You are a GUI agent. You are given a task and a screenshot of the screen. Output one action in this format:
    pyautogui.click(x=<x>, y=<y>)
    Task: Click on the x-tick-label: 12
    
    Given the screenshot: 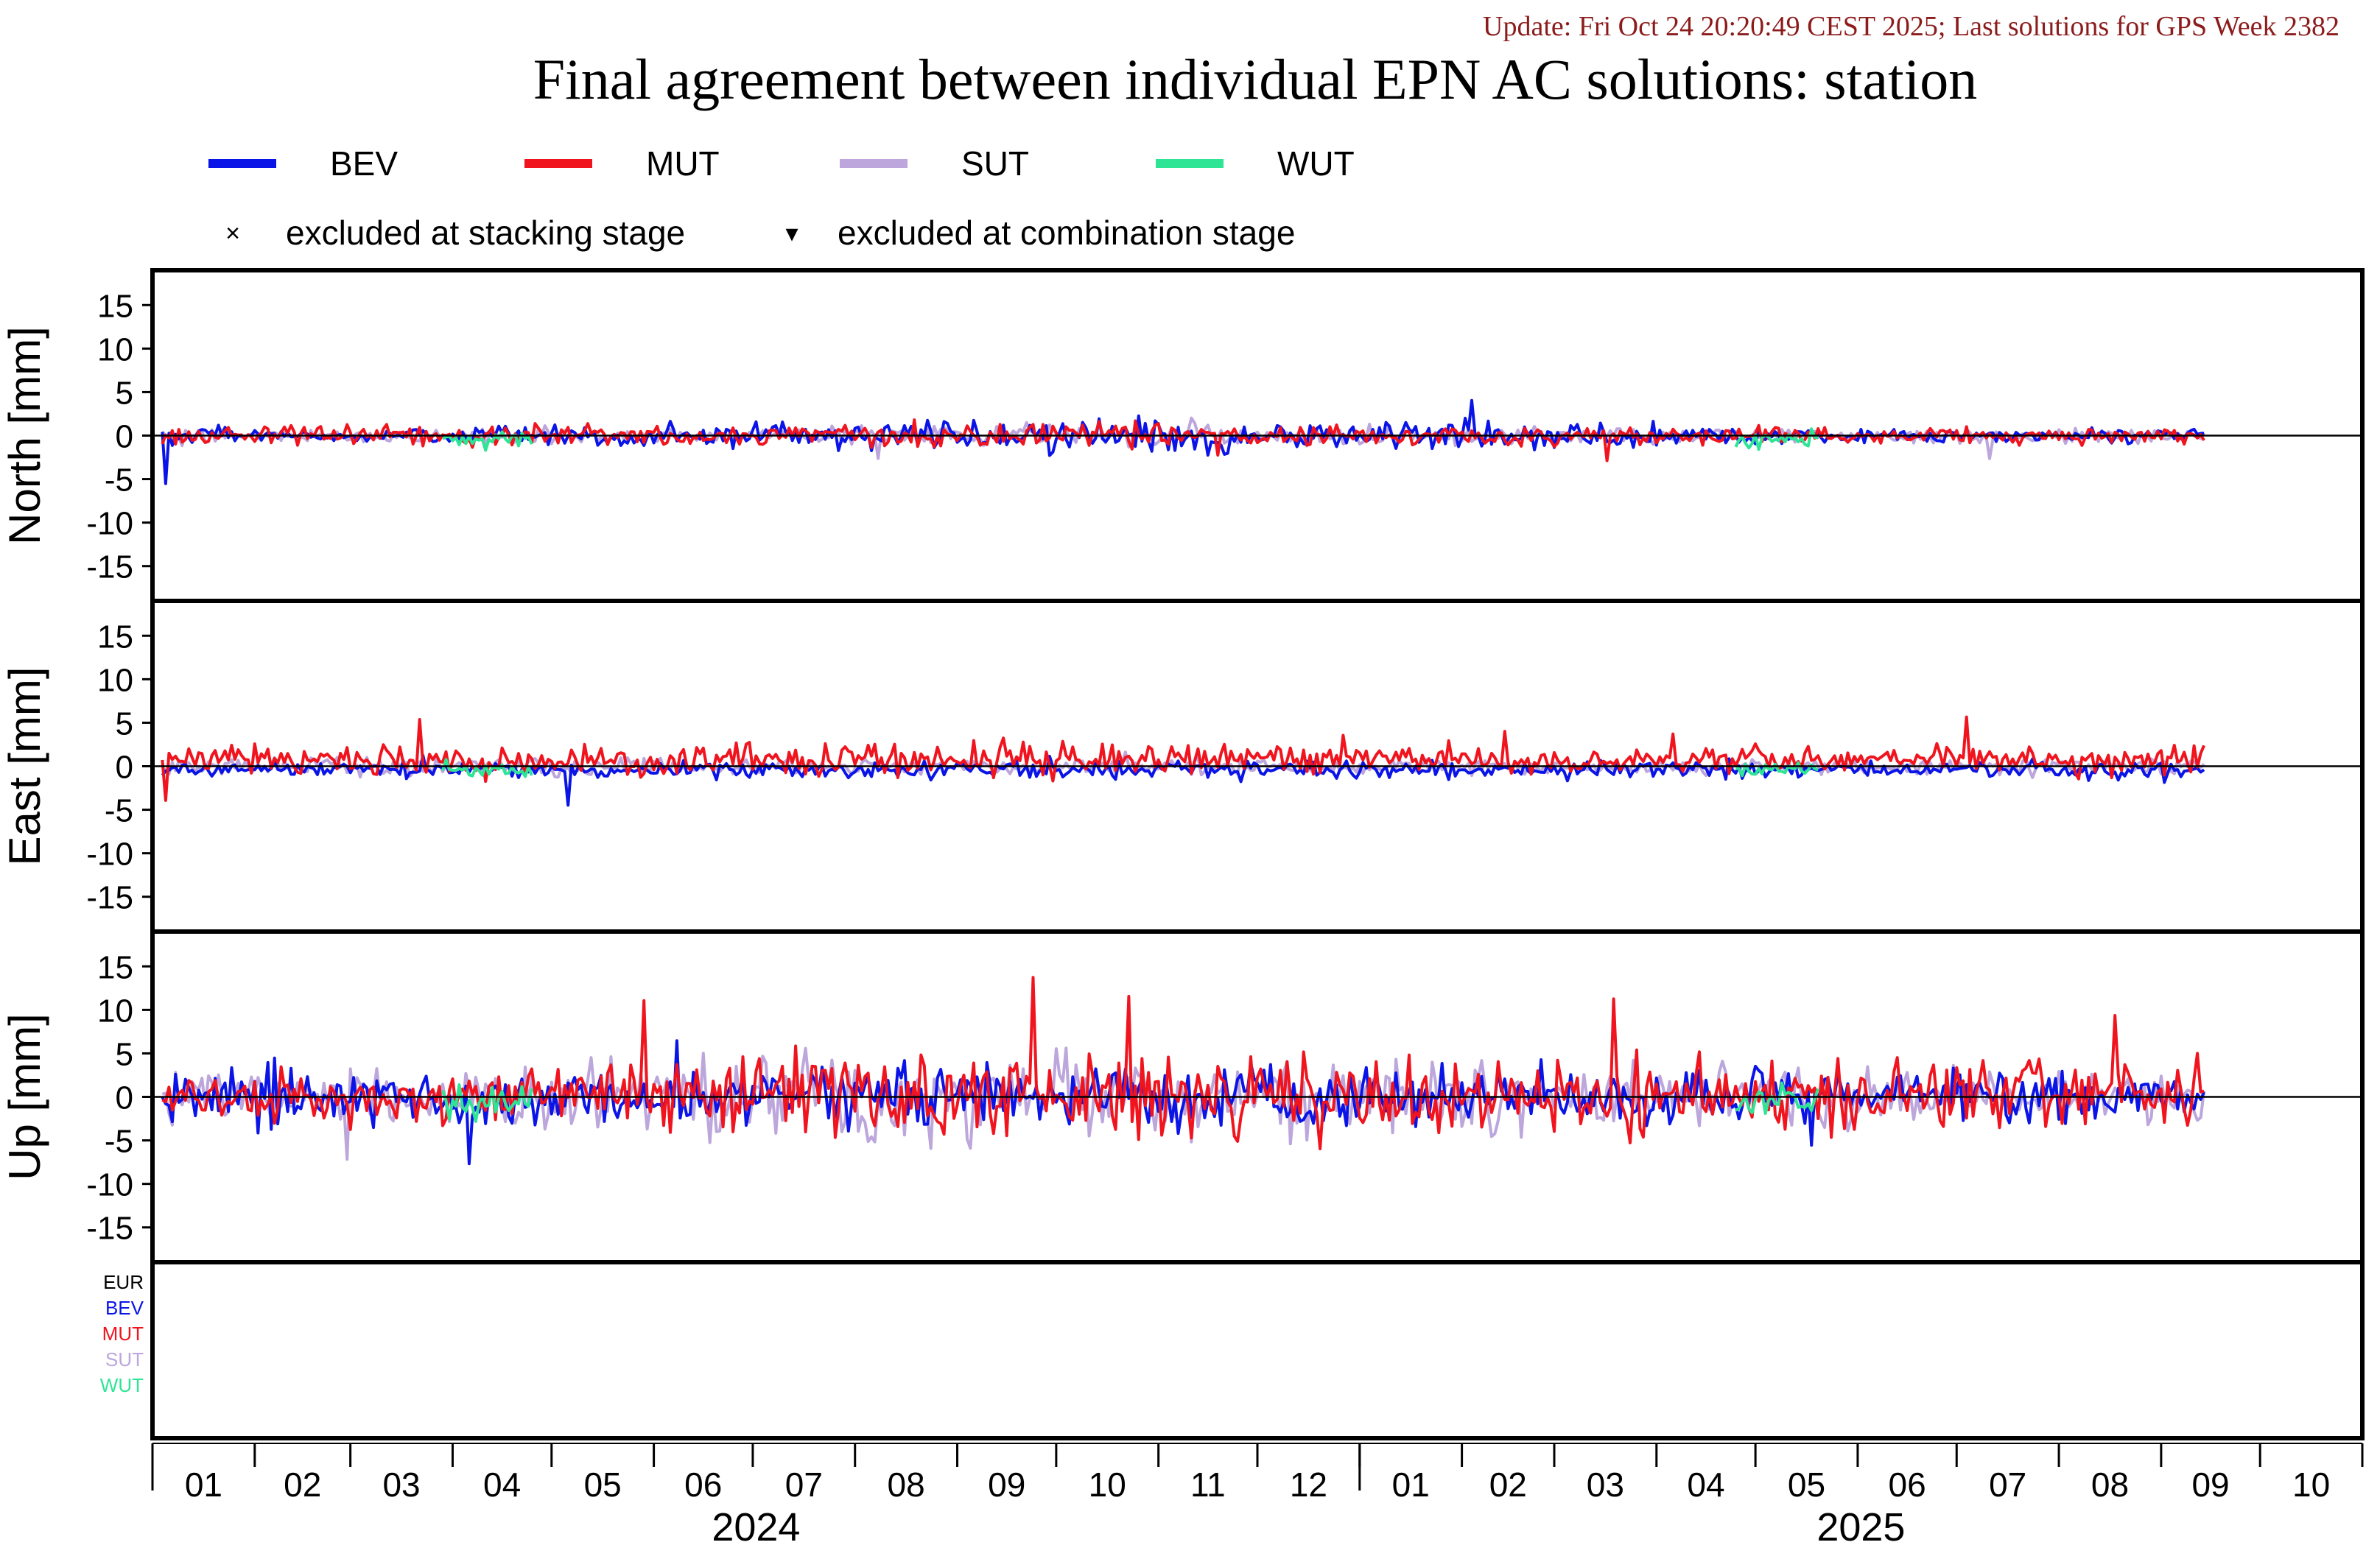 What is the action you would take?
    pyautogui.click(x=1308, y=1485)
    